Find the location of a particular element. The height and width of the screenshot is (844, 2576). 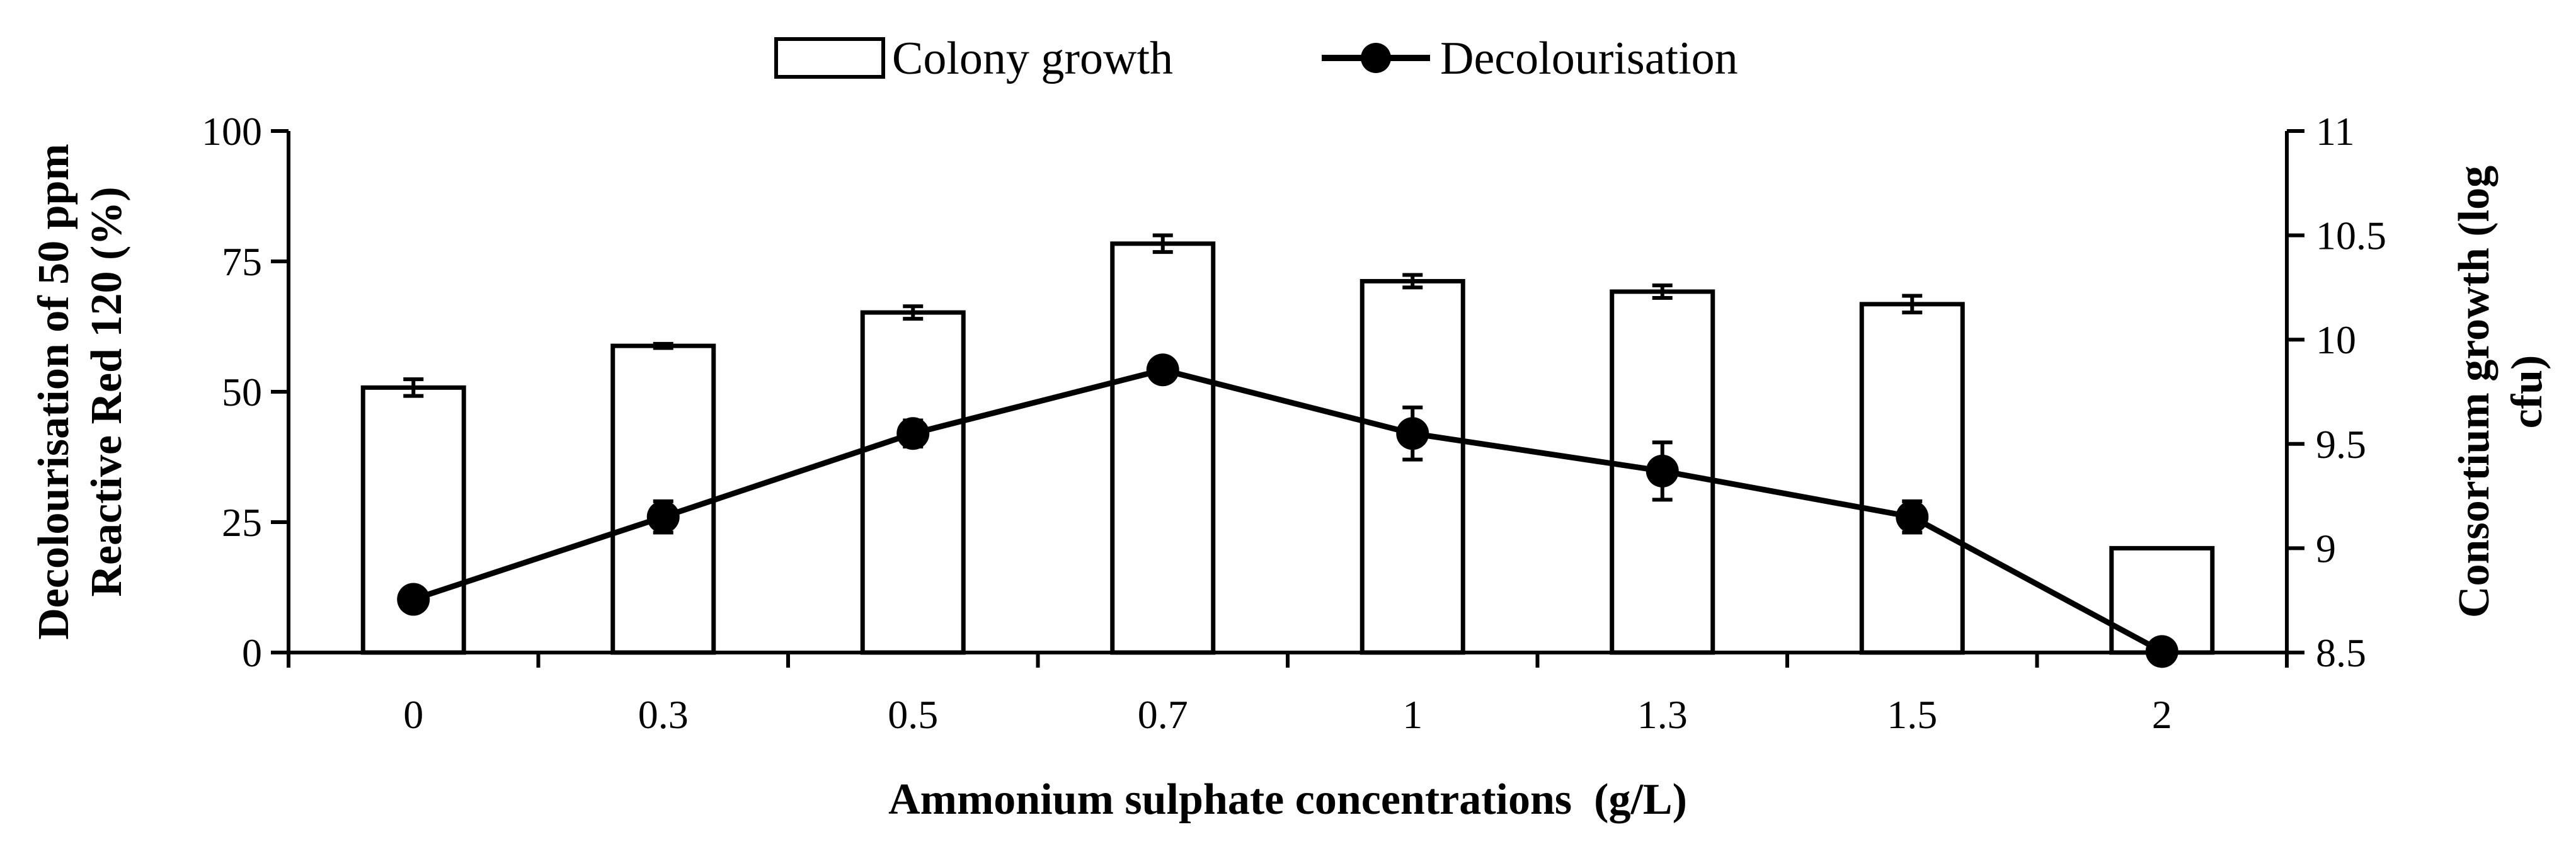

left-y-tick-label: 50 is located at coordinates (242, 392).